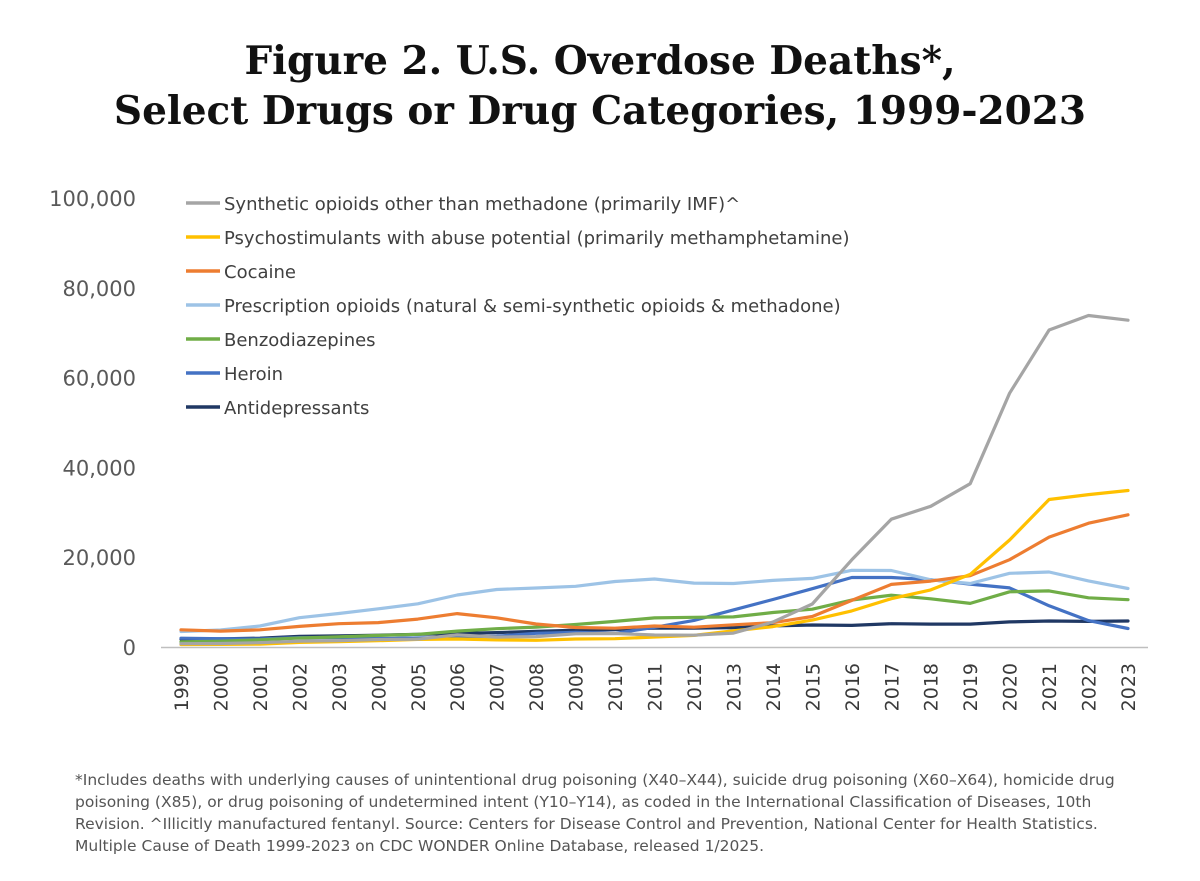 The height and width of the screenshot is (881, 1200). Describe the element at coordinates (656, 687) in the screenshot. I see `x-tick-label: 2011` at that location.